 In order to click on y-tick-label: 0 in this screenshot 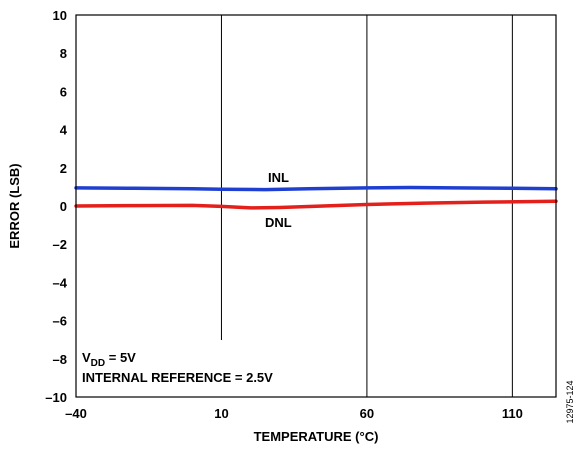, I will do `click(63, 206)`.